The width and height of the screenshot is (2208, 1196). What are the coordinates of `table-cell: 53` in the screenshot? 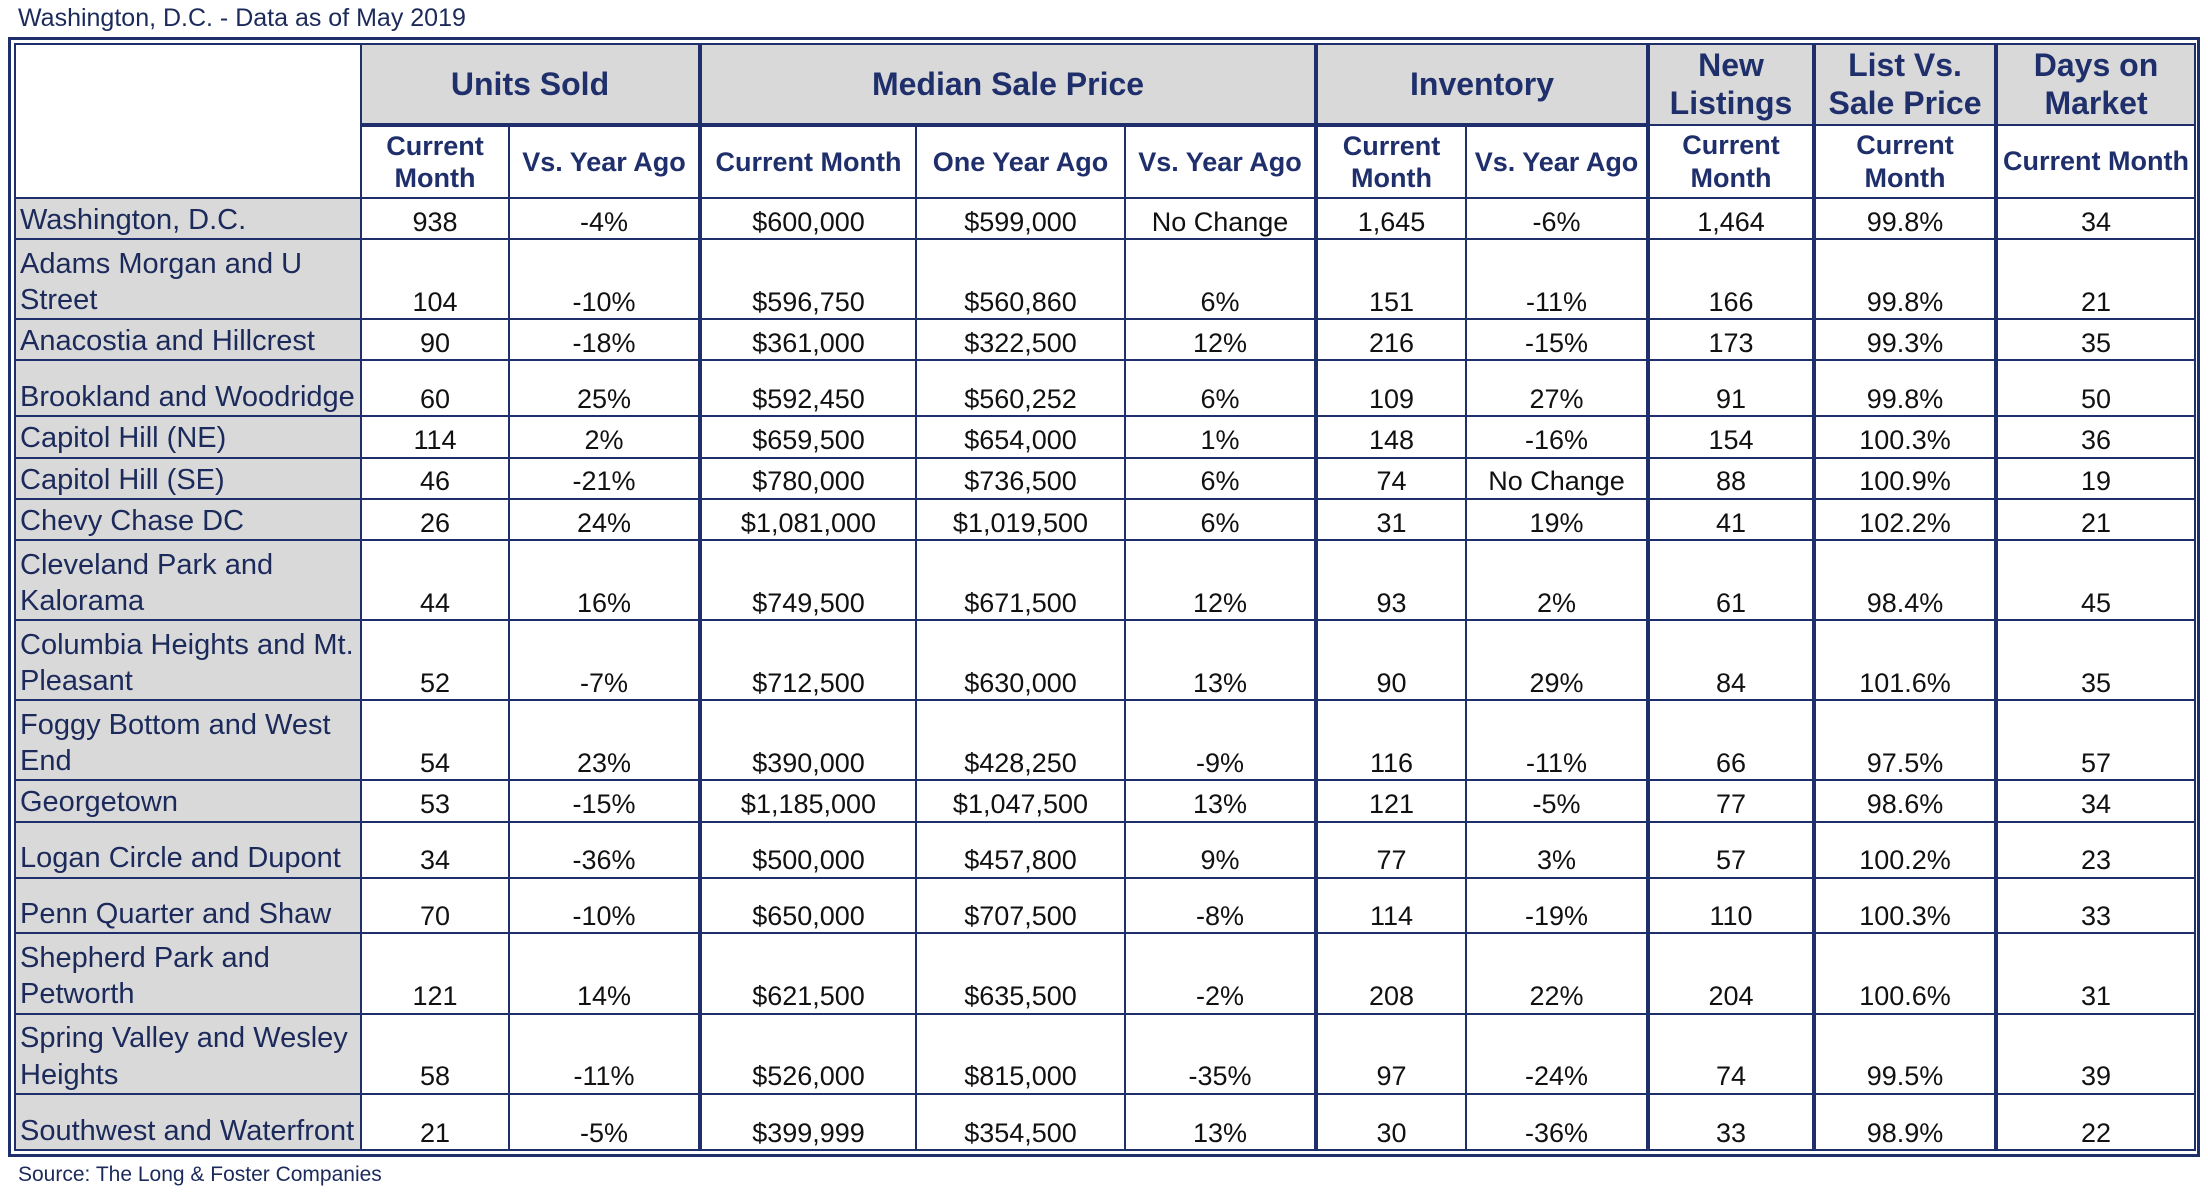 It's located at (435, 801).